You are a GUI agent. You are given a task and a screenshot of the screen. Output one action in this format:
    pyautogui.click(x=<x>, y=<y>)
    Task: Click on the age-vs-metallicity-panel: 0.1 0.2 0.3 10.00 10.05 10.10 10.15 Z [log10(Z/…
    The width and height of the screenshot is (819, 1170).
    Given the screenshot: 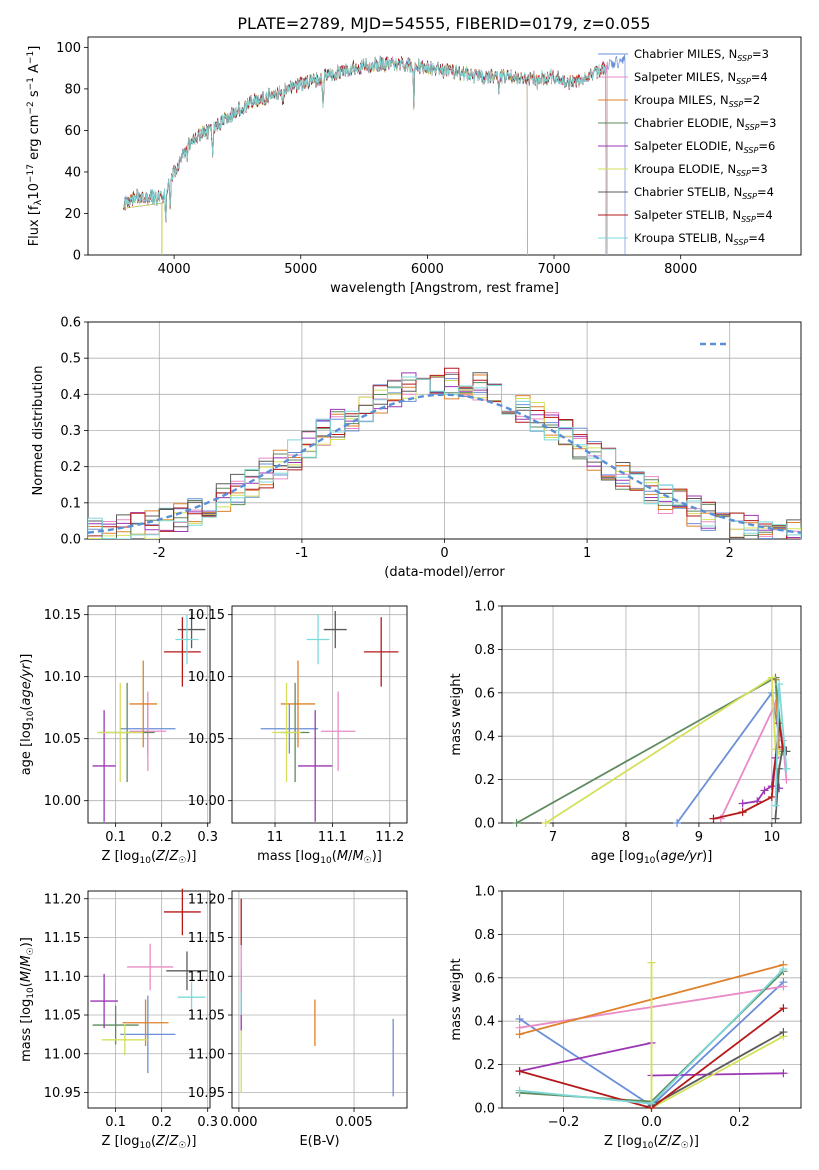 What is the action you would take?
    pyautogui.click(x=118, y=735)
    